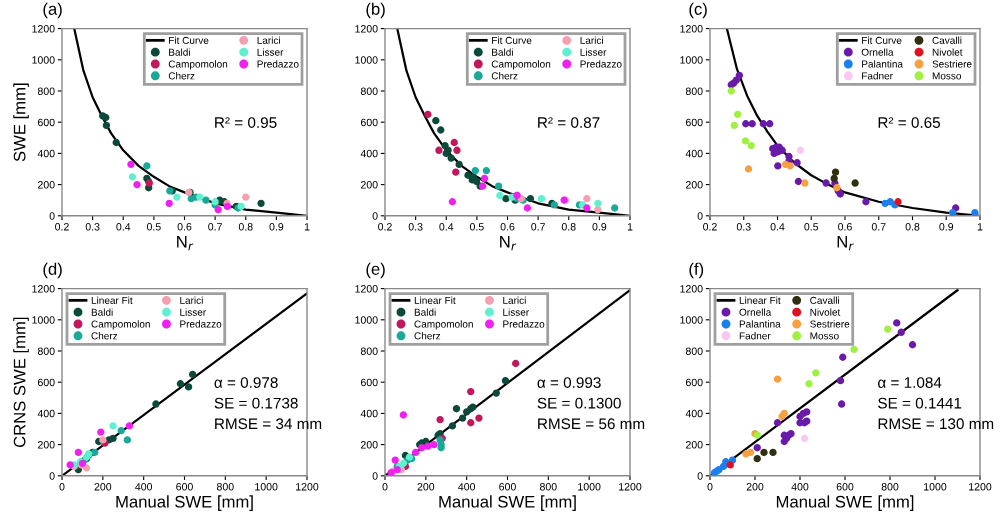  Describe the element at coordinates (21, 382) in the screenshot. I see `y-axis-title: CRNS SWE [mm]` at that location.